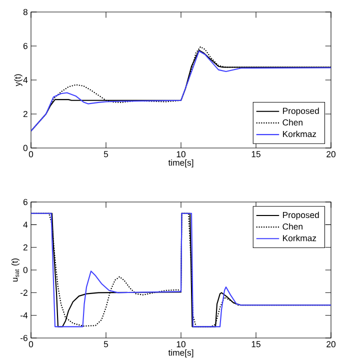 Image resolution: width=340 pixels, height=364 pixels. I want to click on y-axis-title: y(t), so click(18, 80).